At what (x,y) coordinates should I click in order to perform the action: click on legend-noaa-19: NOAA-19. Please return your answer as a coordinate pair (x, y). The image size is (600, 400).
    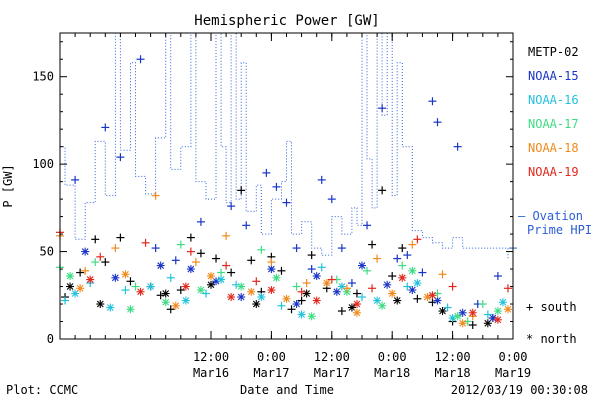
    Looking at the image, I should click on (553, 172).